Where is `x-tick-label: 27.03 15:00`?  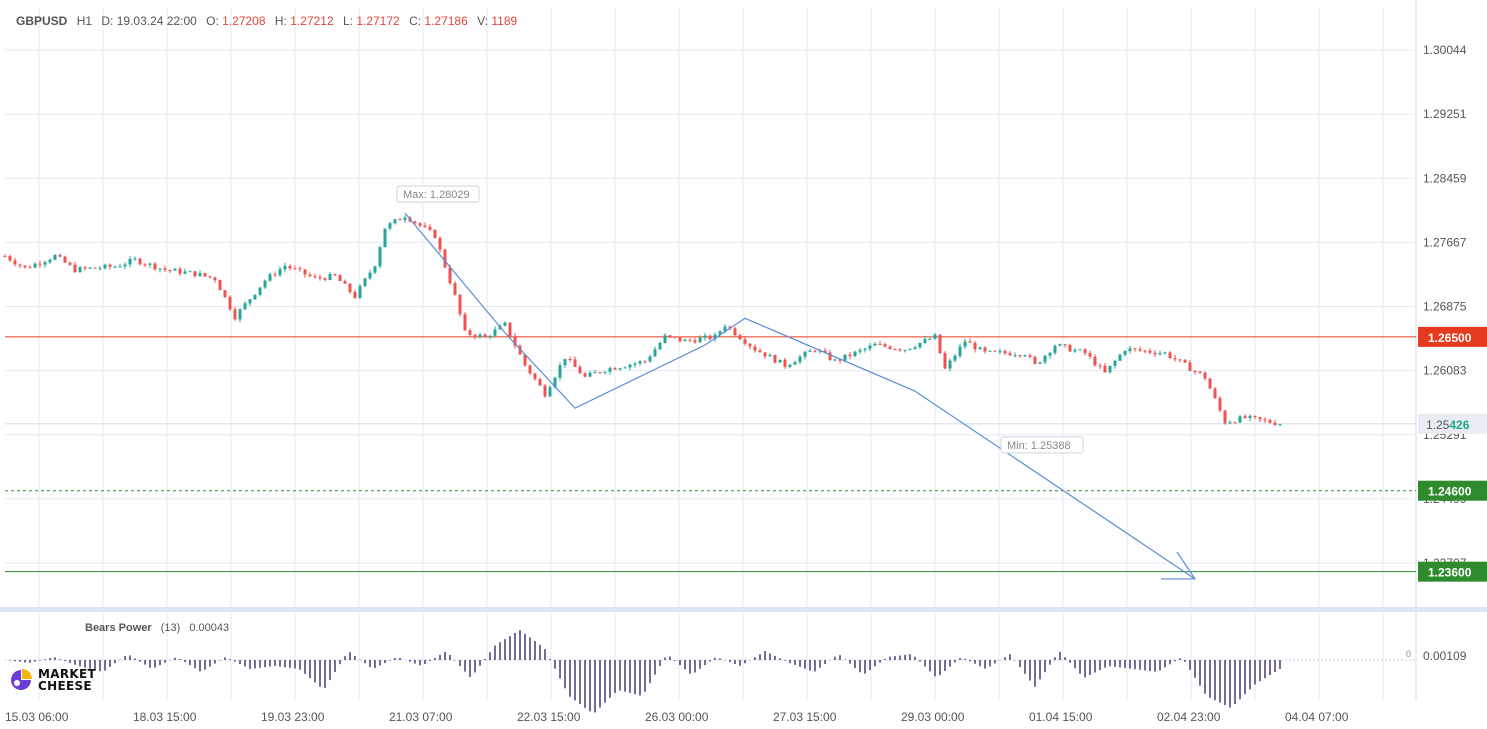 x-tick-label: 27.03 15:00 is located at coordinates (805, 717).